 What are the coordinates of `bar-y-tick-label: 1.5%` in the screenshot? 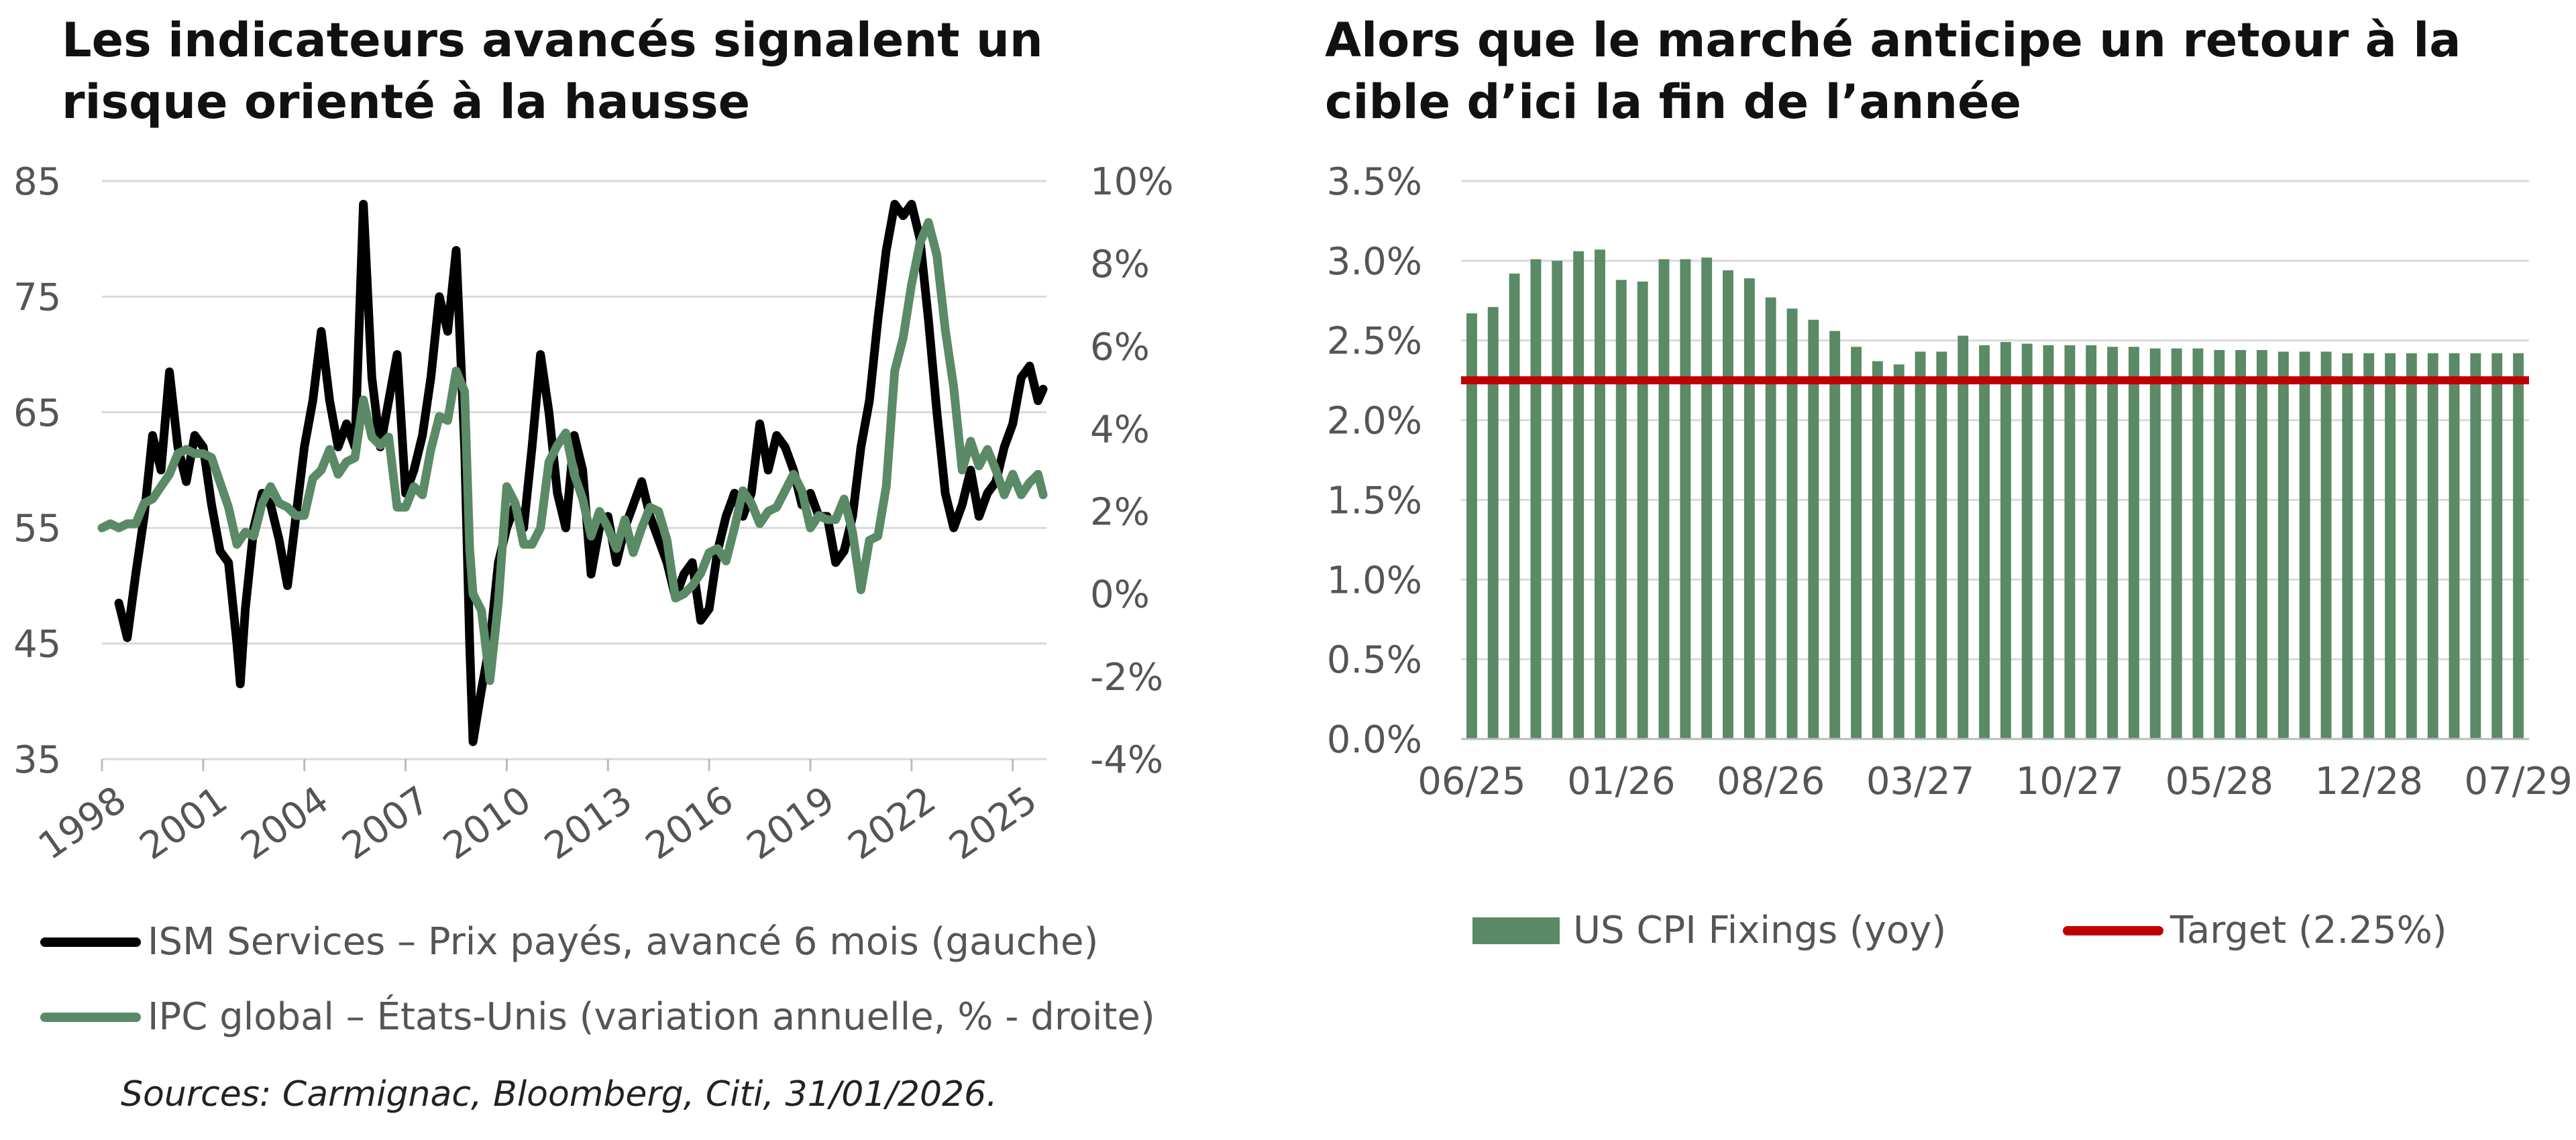 It's located at (1374, 500).